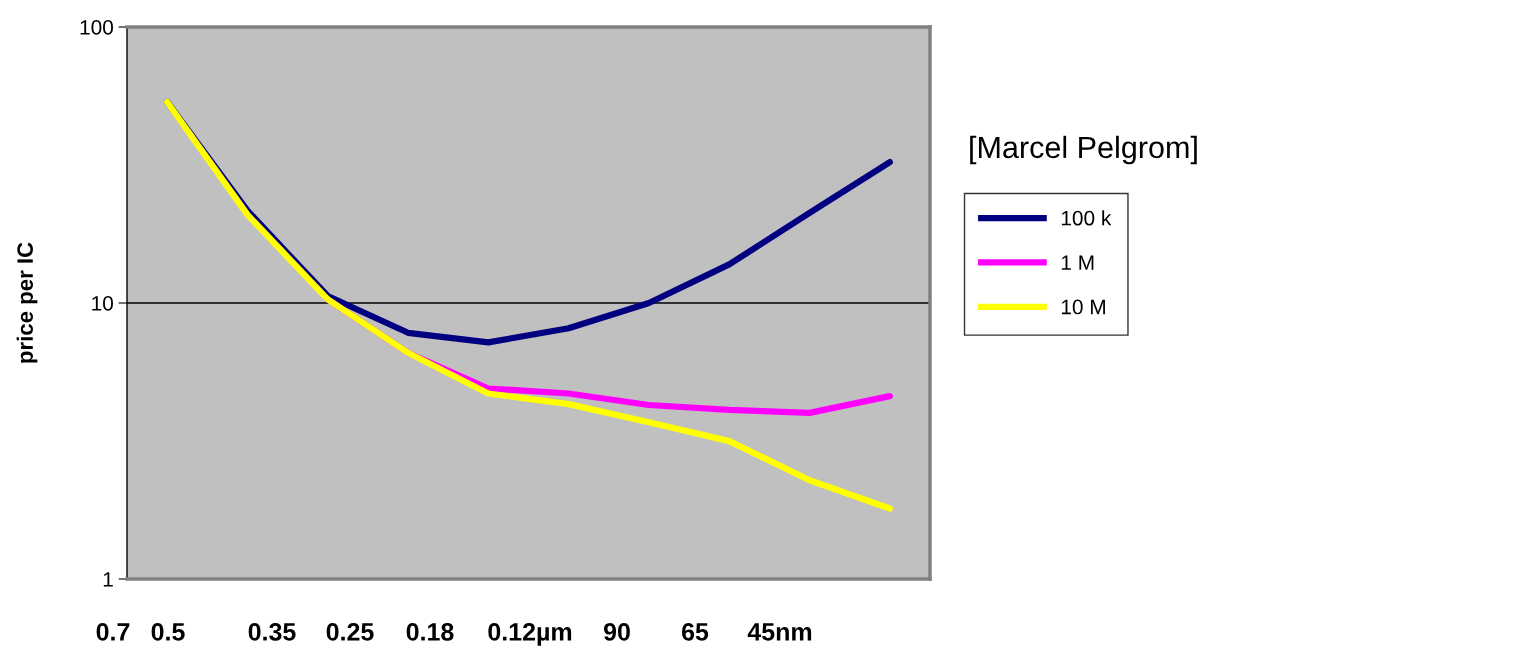 The image size is (1516, 653). What do you see at coordinates (168, 632) in the screenshot?
I see `text: 0.5` at bounding box center [168, 632].